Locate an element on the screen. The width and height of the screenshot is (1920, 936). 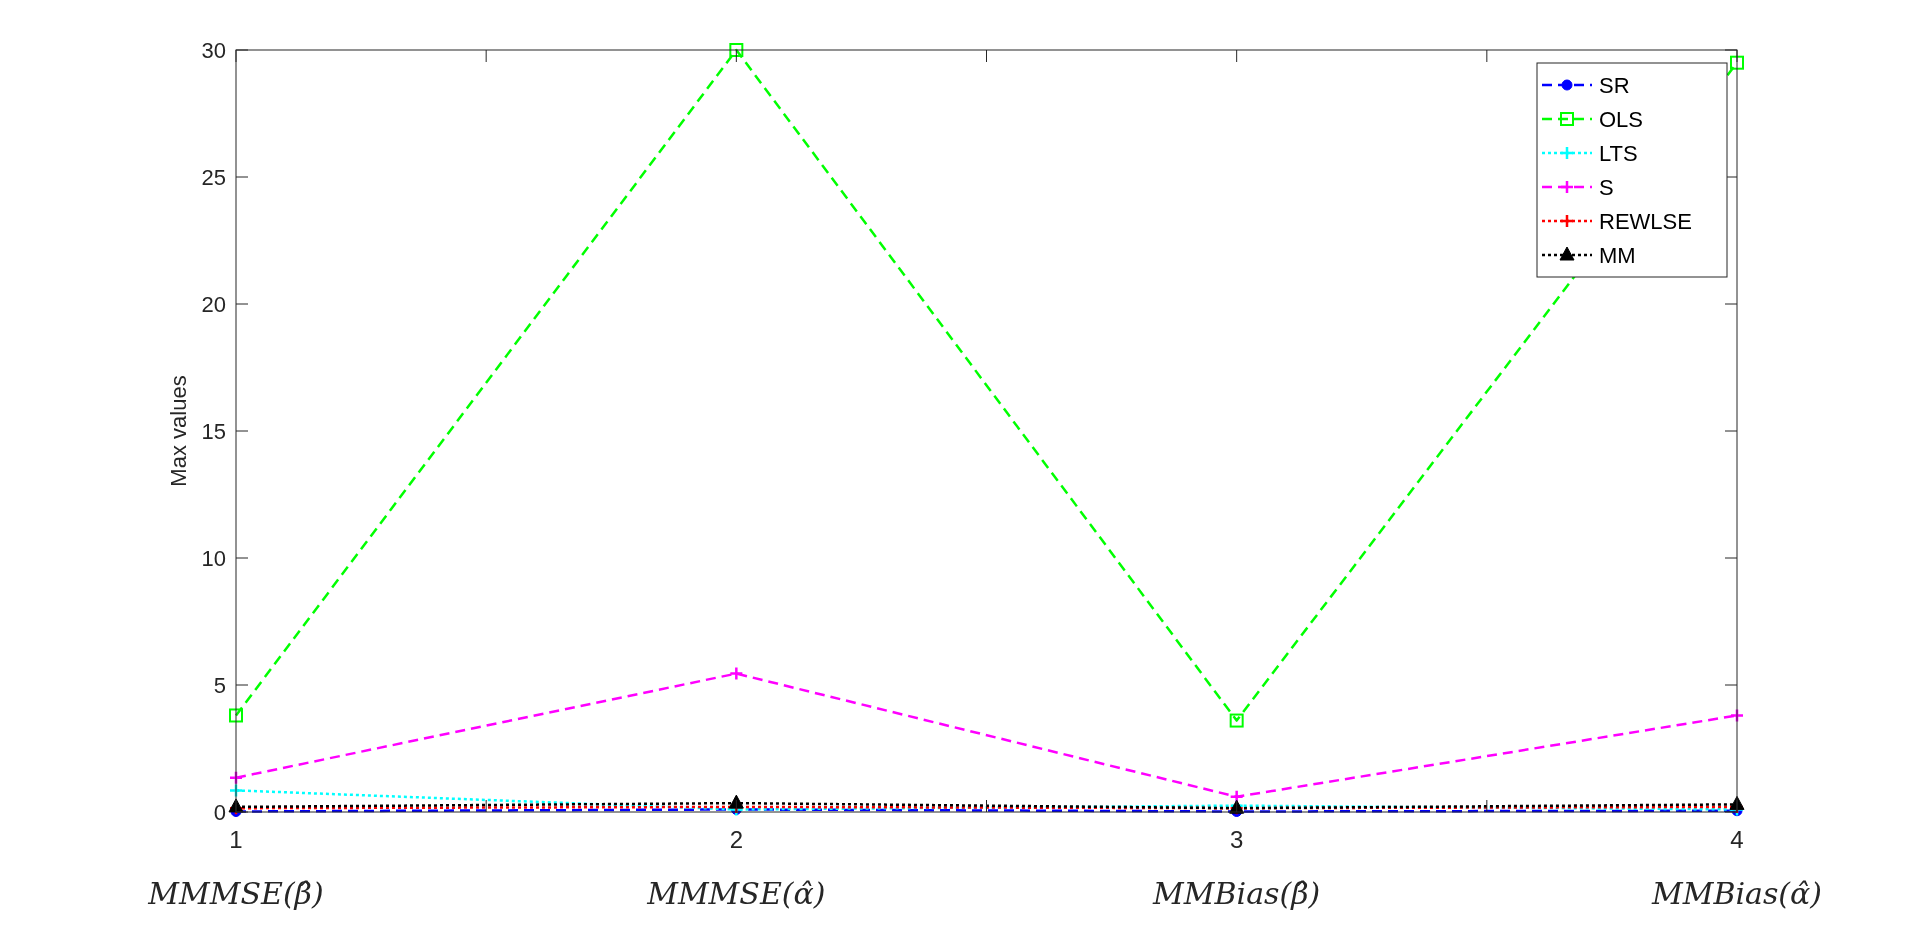
legend-label: SR is located at coordinates (1614, 85).